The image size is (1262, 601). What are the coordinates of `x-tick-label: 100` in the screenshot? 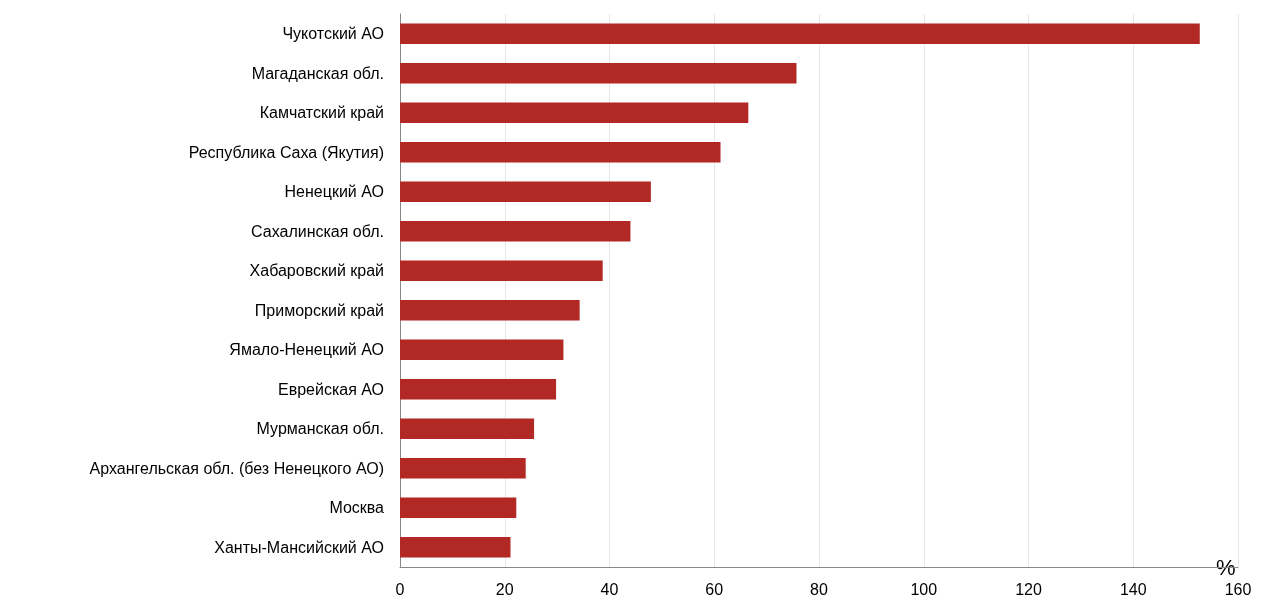 It's located at (924, 589).